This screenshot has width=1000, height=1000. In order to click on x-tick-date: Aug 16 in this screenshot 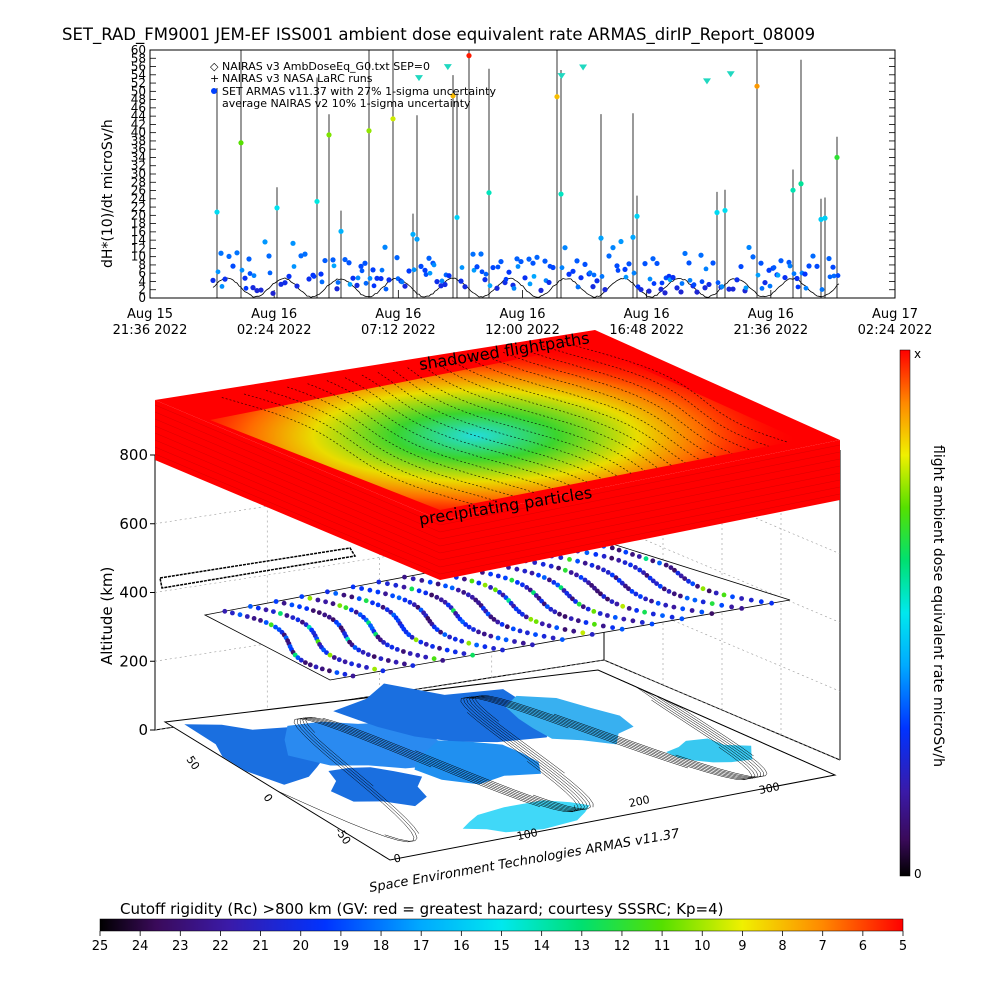, I will do `click(398, 314)`.